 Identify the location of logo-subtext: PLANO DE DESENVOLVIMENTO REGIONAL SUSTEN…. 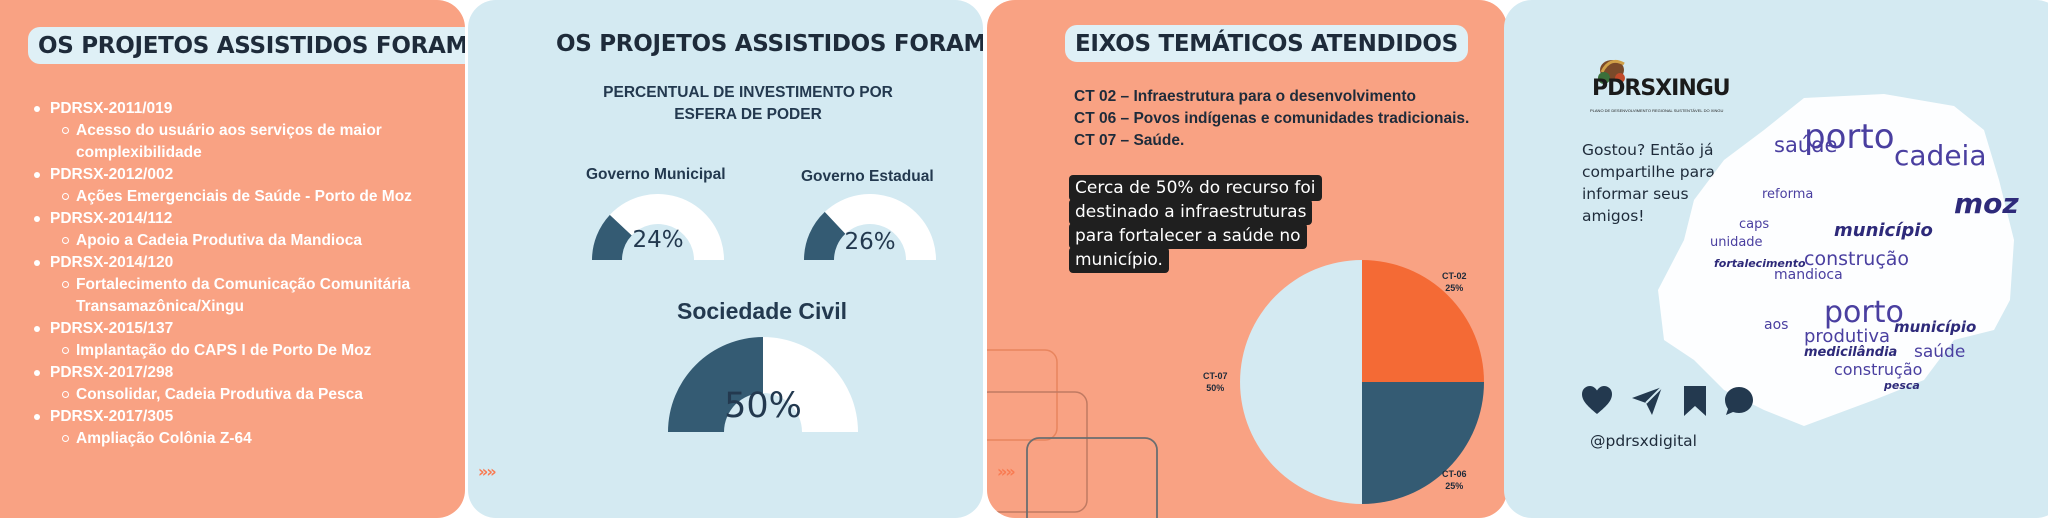
(1657, 110).